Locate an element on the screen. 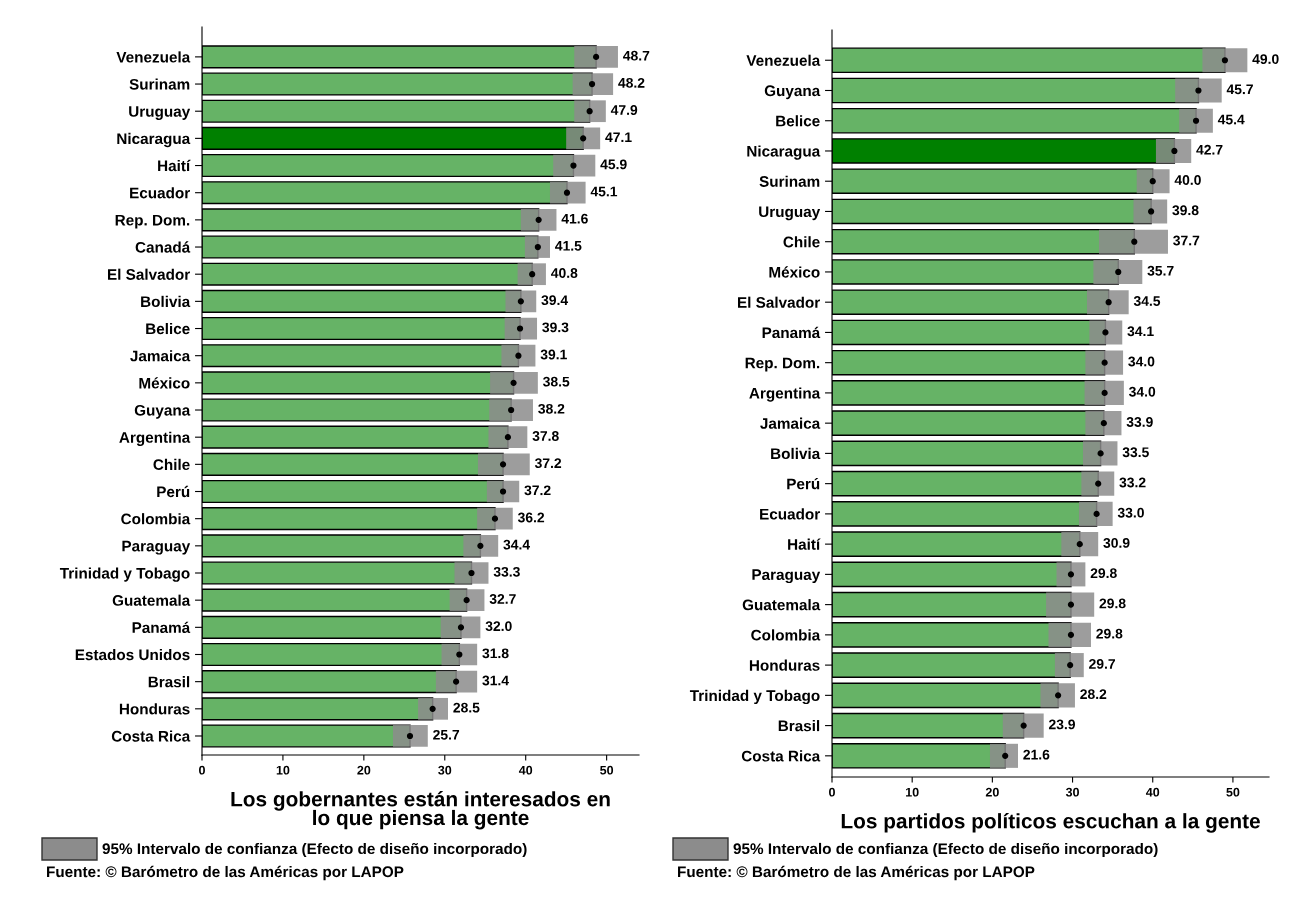  data-label: 31.4 is located at coordinates (495, 680).